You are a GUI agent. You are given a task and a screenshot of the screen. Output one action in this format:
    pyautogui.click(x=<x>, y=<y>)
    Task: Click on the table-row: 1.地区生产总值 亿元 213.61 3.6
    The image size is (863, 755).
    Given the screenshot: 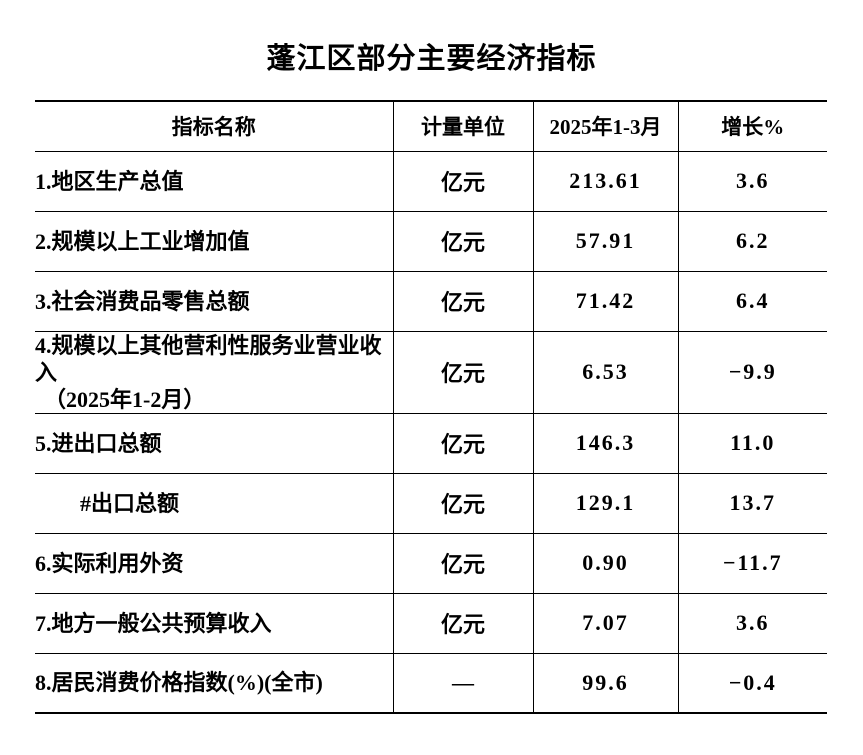 What is the action you would take?
    pyautogui.click(x=431, y=181)
    